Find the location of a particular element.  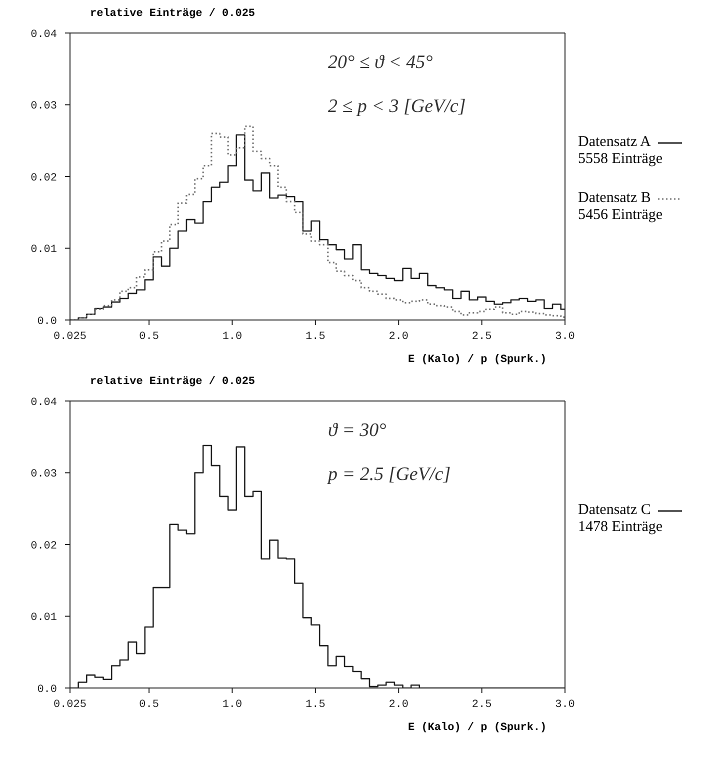

text: 5558 Einträge is located at coordinates (621, 159).